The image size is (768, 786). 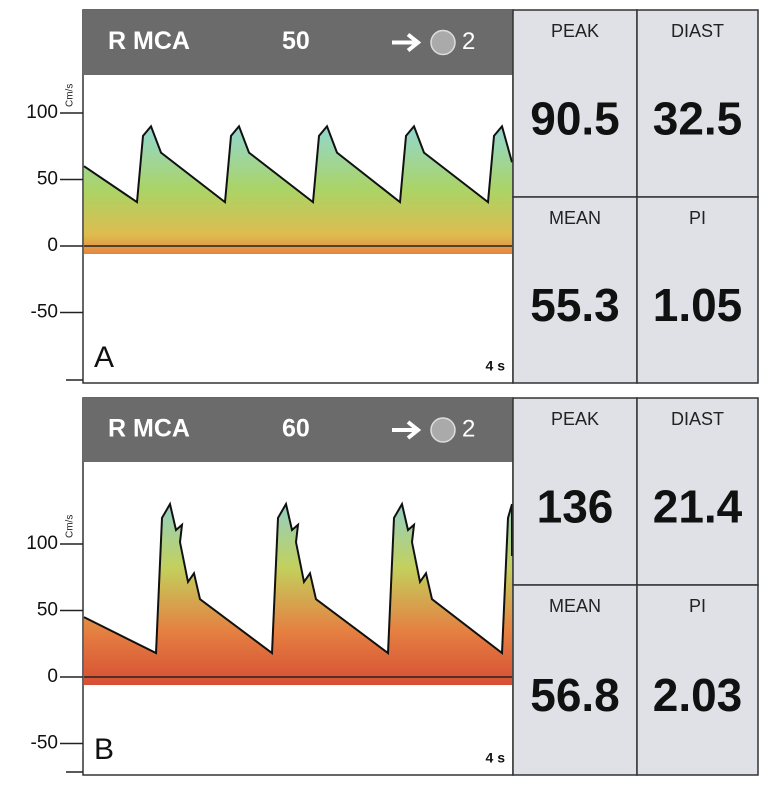 What do you see at coordinates (296, 41) in the screenshot?
I see `depth: 50` at bounding box center [296, 41].